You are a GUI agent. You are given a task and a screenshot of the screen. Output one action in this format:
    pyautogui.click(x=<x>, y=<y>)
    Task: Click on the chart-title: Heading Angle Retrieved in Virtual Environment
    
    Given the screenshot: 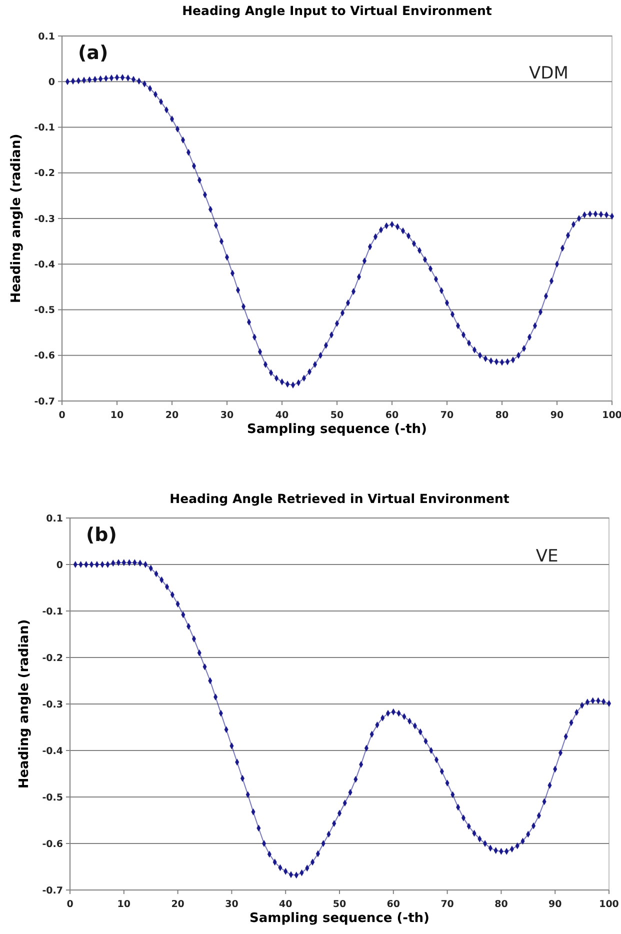 What is the action you would take?
    pyautogui.click(x=340, y=498)
    